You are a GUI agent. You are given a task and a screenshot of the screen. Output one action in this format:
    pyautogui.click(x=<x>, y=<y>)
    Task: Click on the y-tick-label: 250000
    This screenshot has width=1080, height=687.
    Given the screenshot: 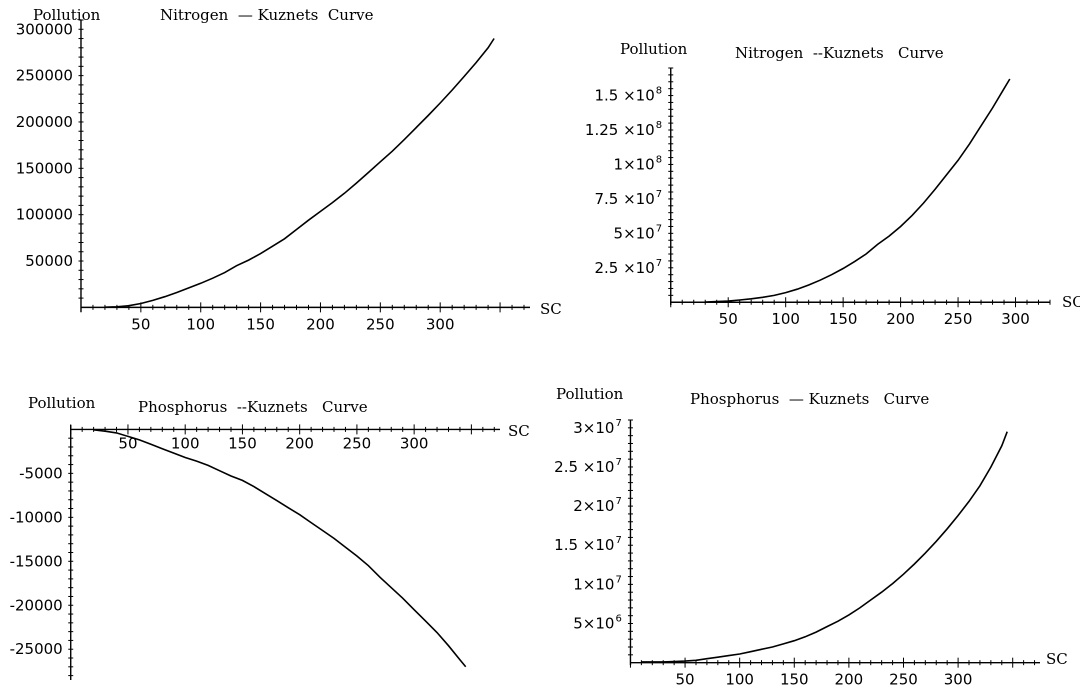 What is the action you would take?
    pyautogui.click(x=44, y=76)
    